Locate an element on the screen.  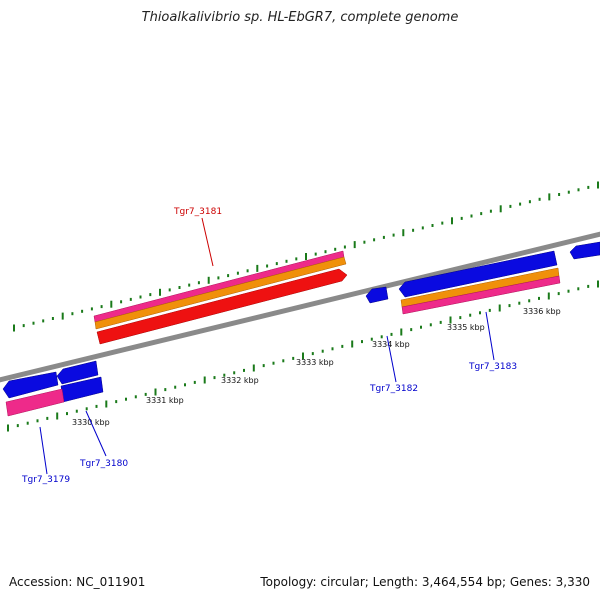
gene-tgr7-3183-pink-feature is located at coordinates (481, 295).